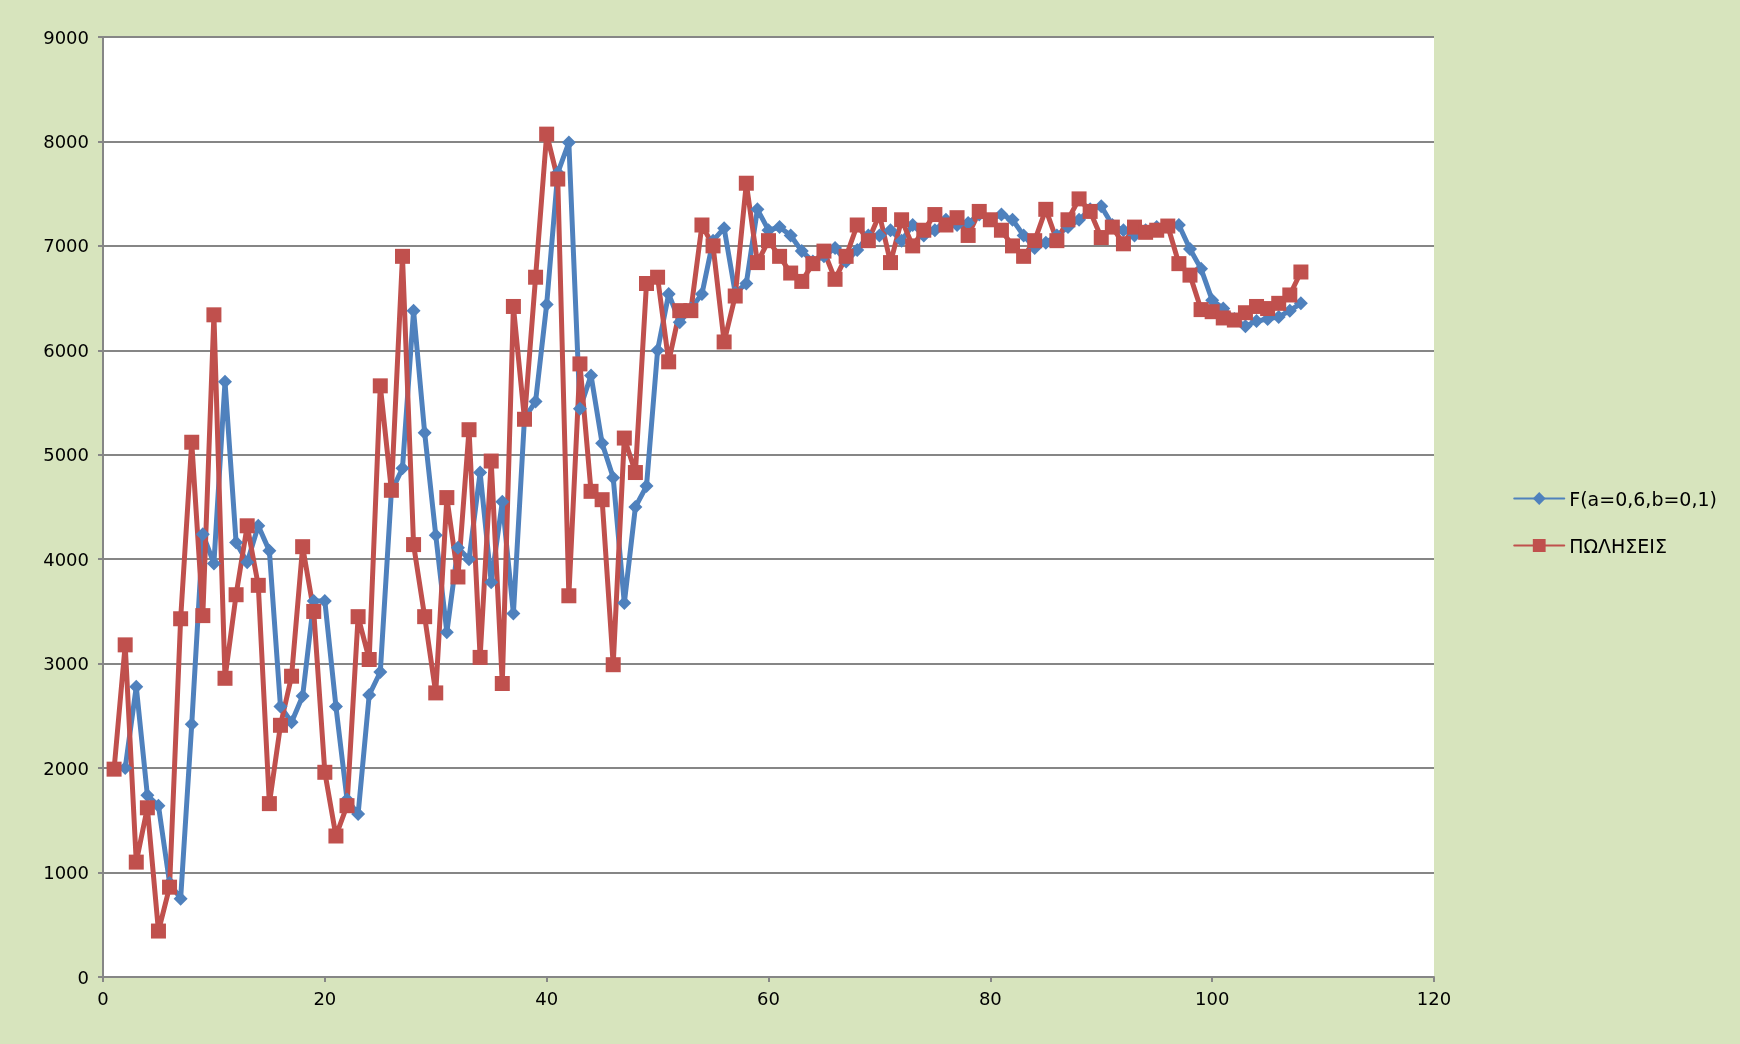 The width and height of the screenshot is (1740, 1044). What do you see at coordinates (66, 873) in the screenshot?
I see `y-tick-label: 1000` at bounding box center [66, 873].